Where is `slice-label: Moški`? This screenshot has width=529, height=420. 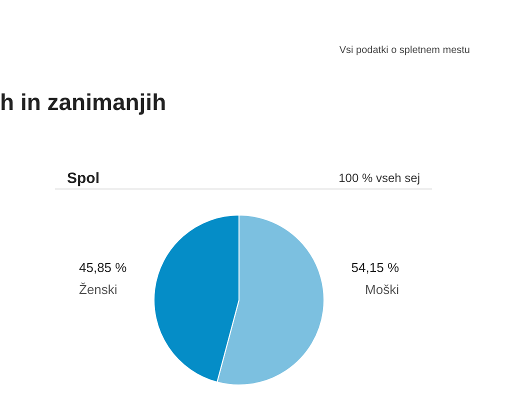
slice-label: Moški is located at coordinates (382, 289).